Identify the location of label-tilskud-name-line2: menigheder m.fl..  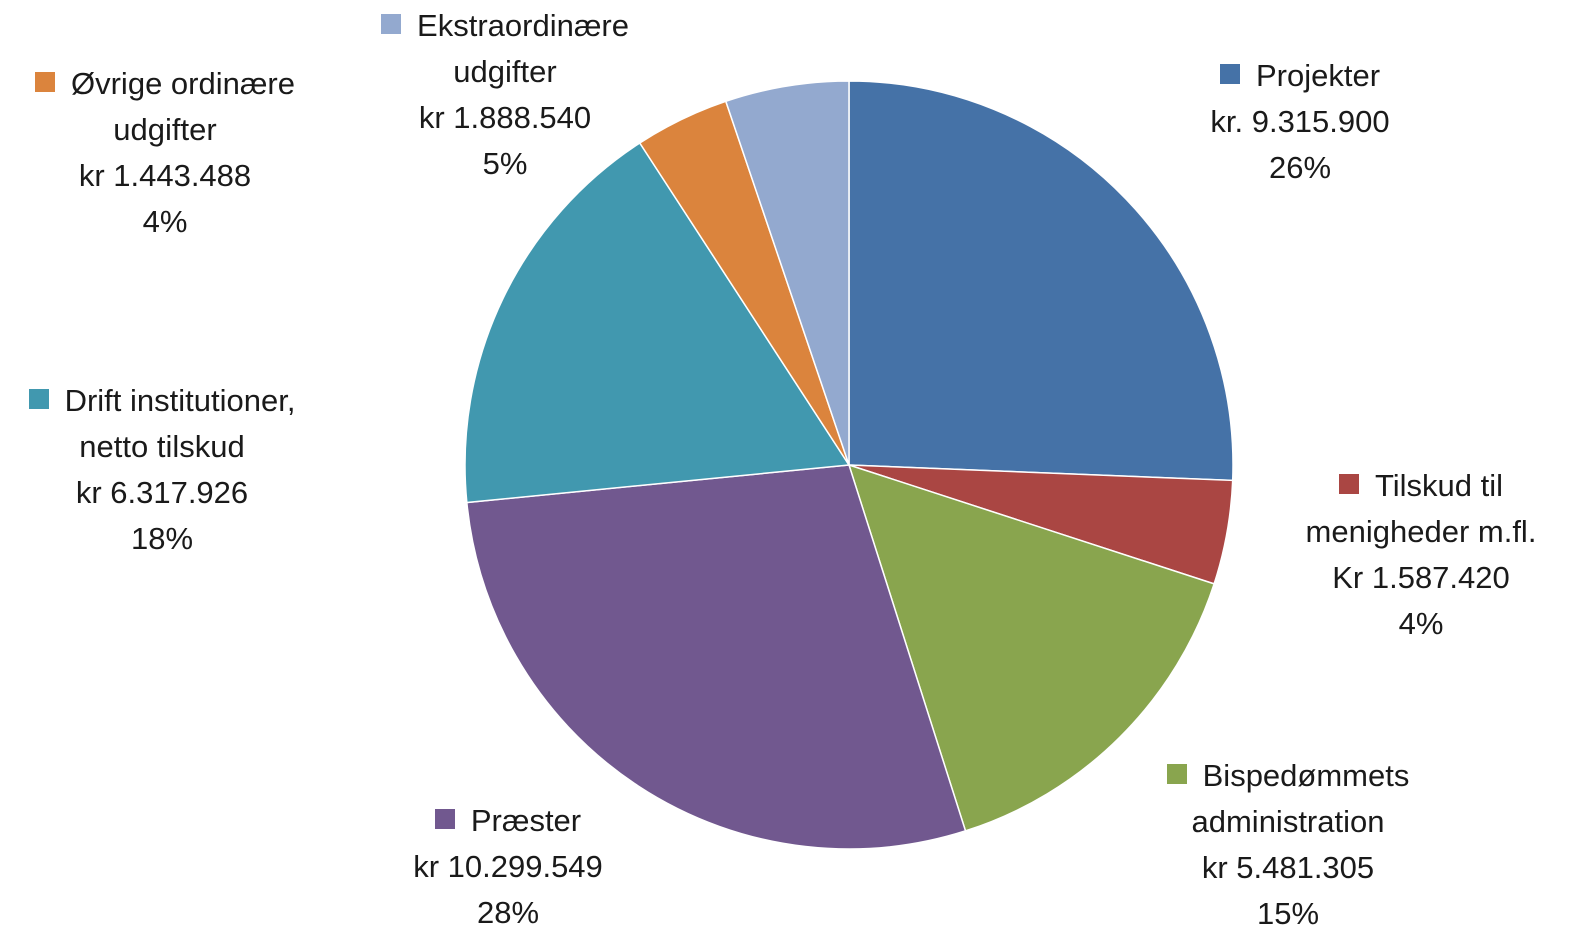
(1421, 531).